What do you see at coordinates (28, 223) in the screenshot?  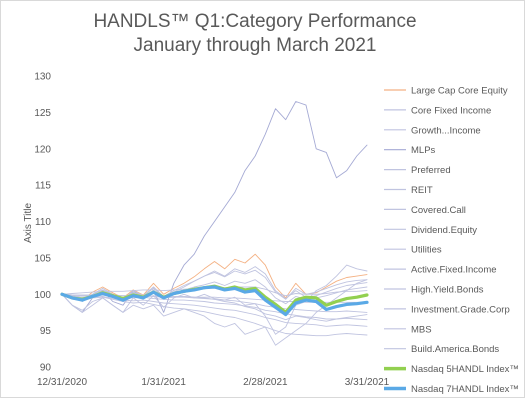 I see `y-axis-title: Axis Title` at bounding box center [28, 223].